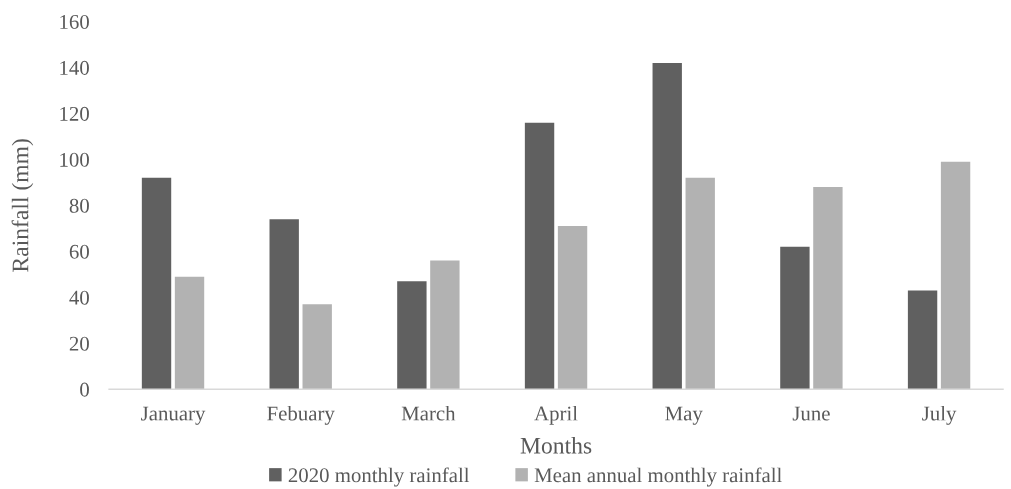  Describe the element at coordinates (658, 477) in the screenshot. I see `legend-label: Mean annual monthly rainfall` at that location.